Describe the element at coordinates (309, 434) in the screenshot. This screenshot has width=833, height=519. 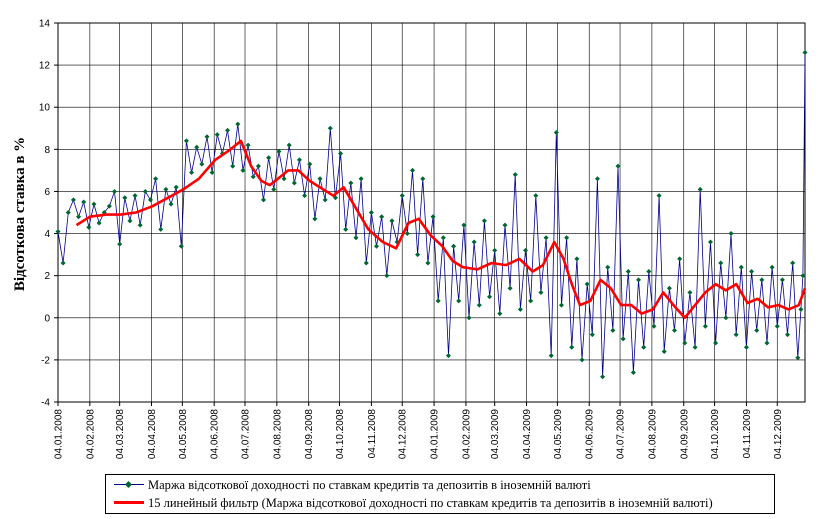
I see `x-tick-label: 04.09.2008` at that location.